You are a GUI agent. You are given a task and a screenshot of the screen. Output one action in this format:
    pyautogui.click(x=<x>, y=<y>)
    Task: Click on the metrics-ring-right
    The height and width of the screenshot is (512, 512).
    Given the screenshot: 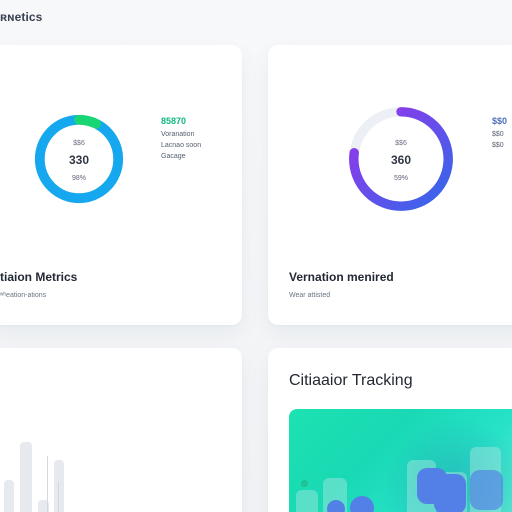 What is the action you would take?
    pyautogui.click(x=401, y=159)
    